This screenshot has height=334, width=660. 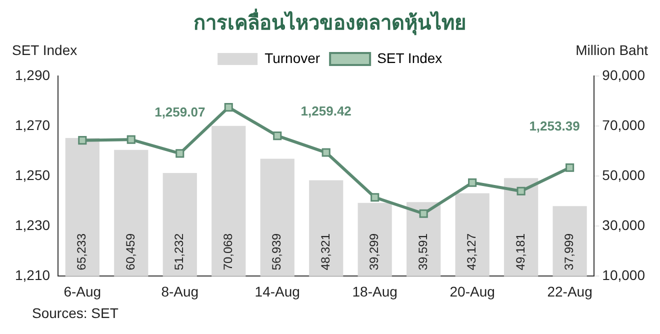 I want to click on y2-tick-label: 50,000, so click(x=624, y=174).